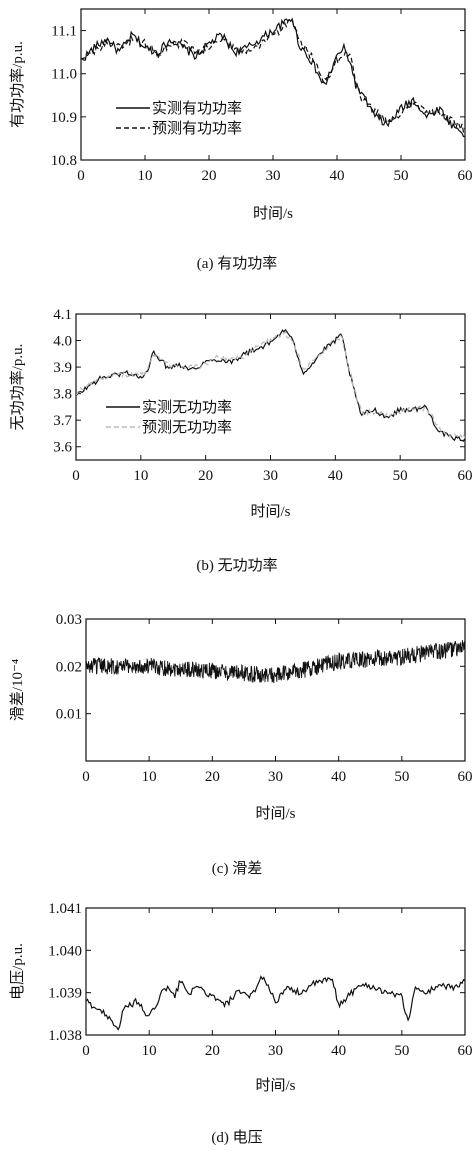 The image size is (474, 1151). I want to click on y-tick-label: 10.9, so click(64, 118).